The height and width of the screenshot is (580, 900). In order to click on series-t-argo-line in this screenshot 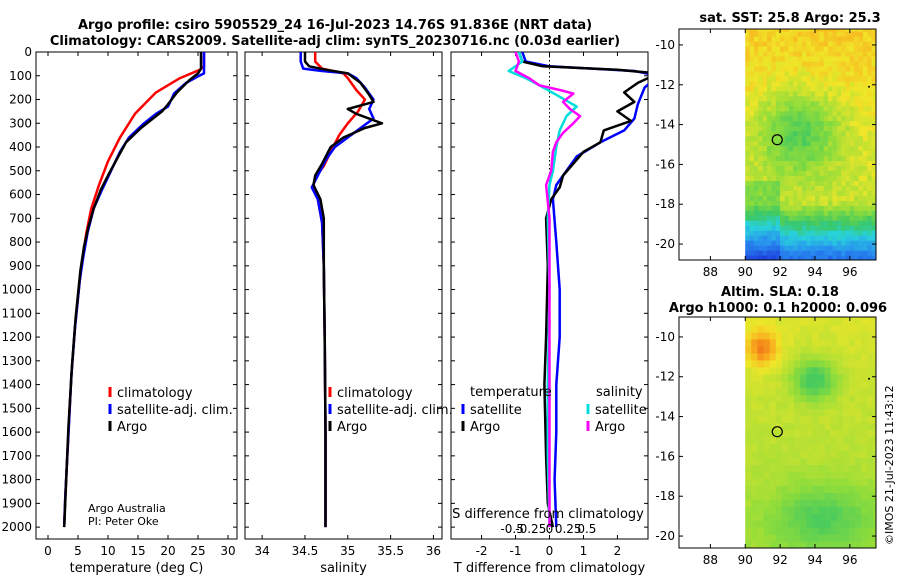, I will do `click(582, 290)`.